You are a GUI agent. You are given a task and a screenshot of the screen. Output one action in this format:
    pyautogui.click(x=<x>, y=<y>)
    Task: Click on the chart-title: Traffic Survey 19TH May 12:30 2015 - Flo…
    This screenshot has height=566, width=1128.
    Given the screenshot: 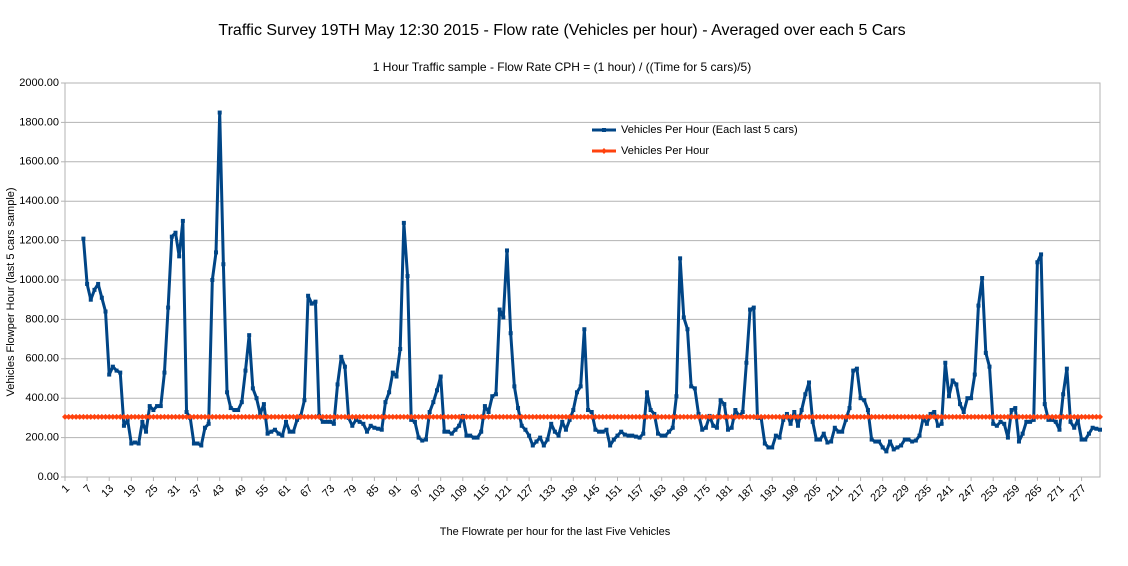 What is the action you would take?
    pyautogui.click(x=561, y=30)
    